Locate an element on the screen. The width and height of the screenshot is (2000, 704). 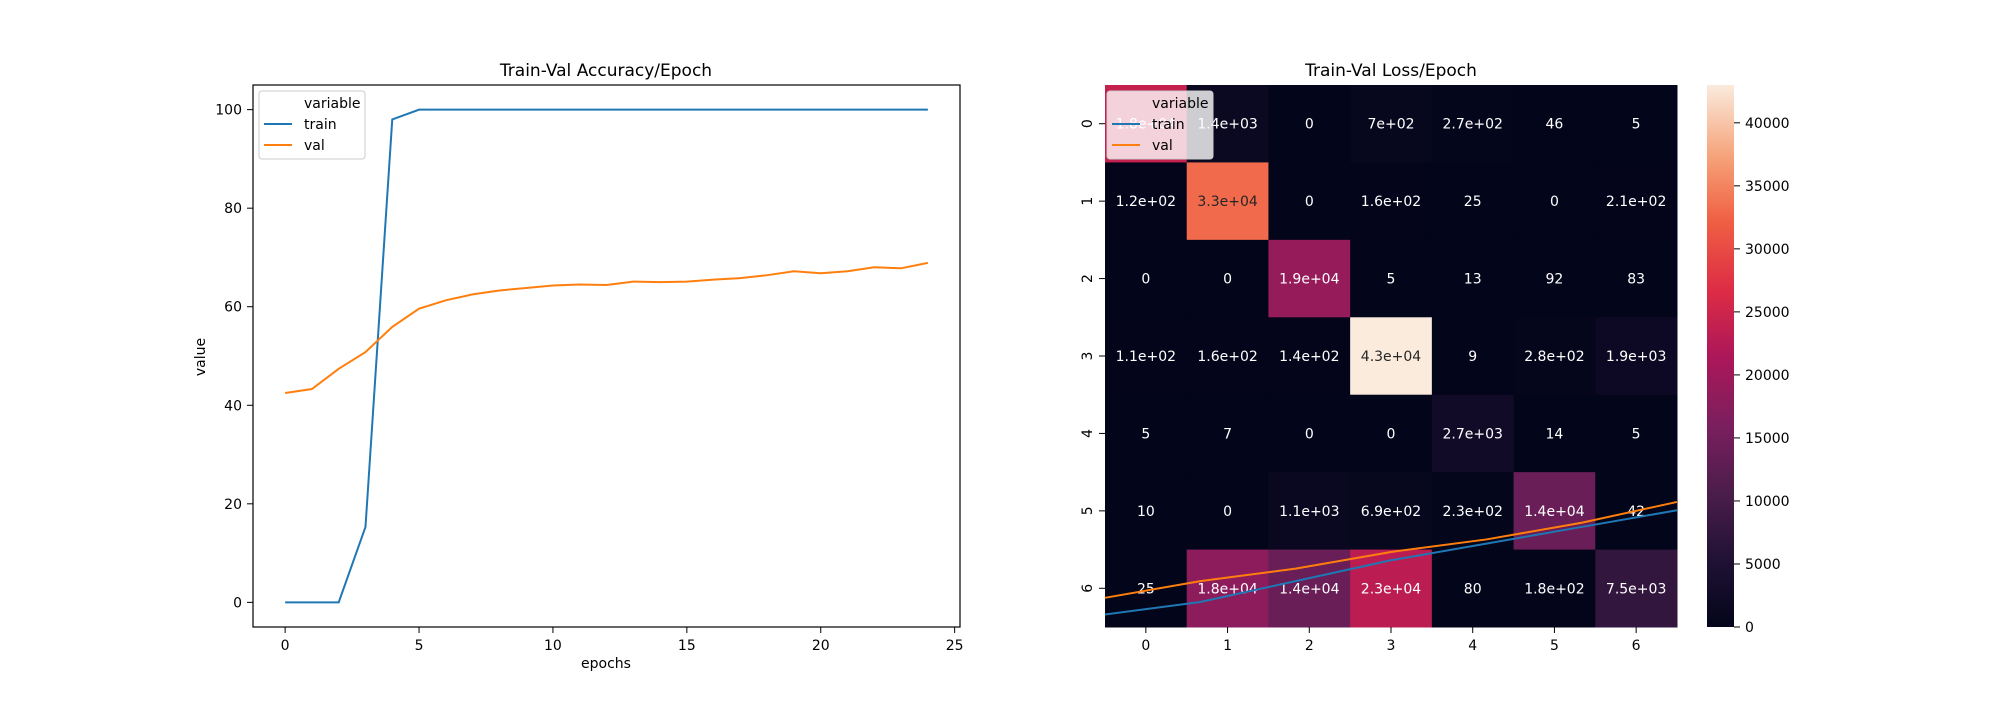
x-tick-label: 0 is located at coordinates (285, 646).